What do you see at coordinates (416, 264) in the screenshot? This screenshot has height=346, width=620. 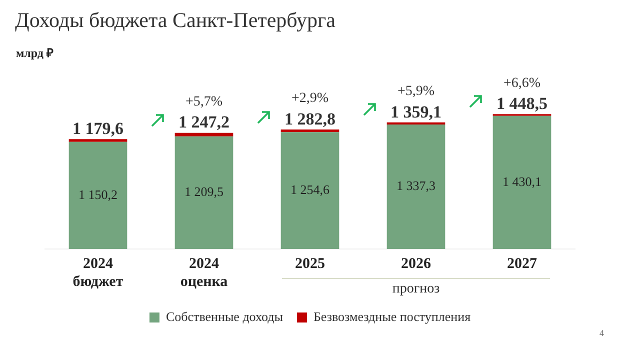 I see `x-tick-label: 2026` at bounding box center [416, 264].